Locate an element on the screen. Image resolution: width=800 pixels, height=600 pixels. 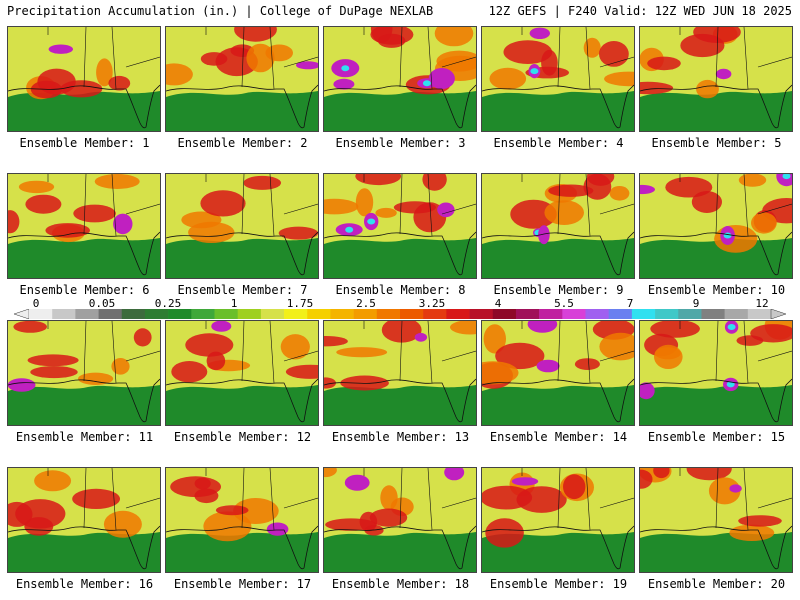
ensemble-member-label: Ensemble Member: 4 is located at coordinates (558, 143).